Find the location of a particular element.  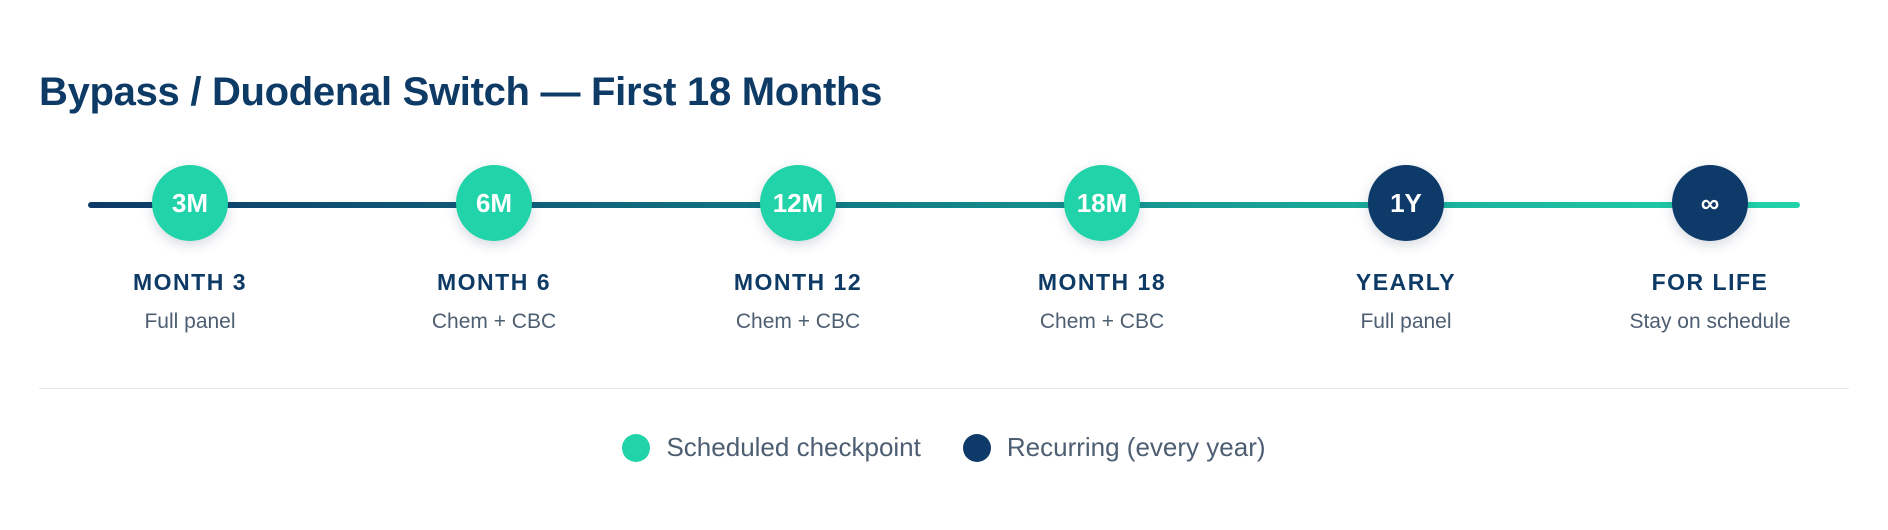

legend-item-scheduled: Scheduled checkpoint is located at coordinates (771, 447).